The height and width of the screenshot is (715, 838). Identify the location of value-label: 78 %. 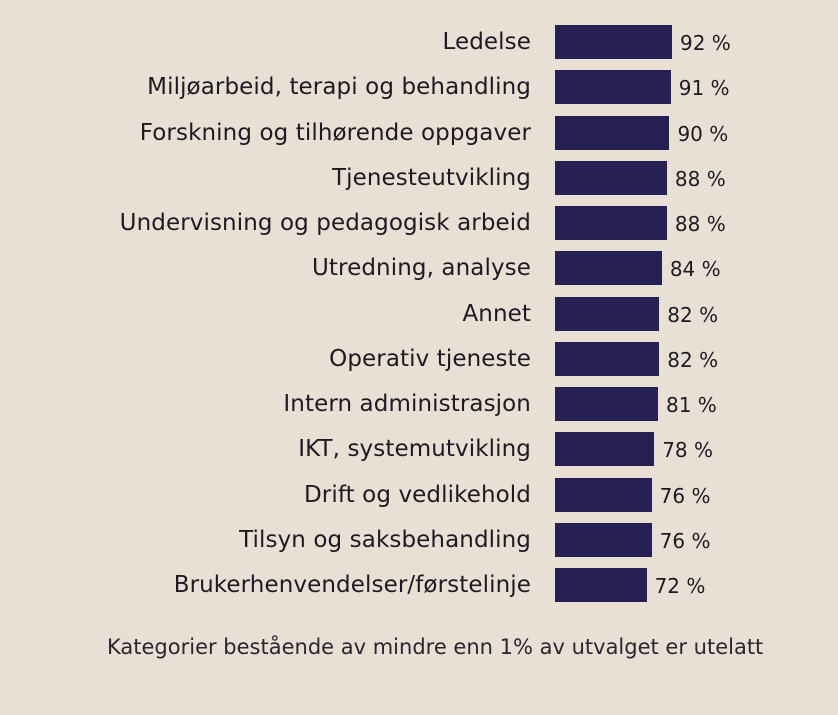
(687, 450).